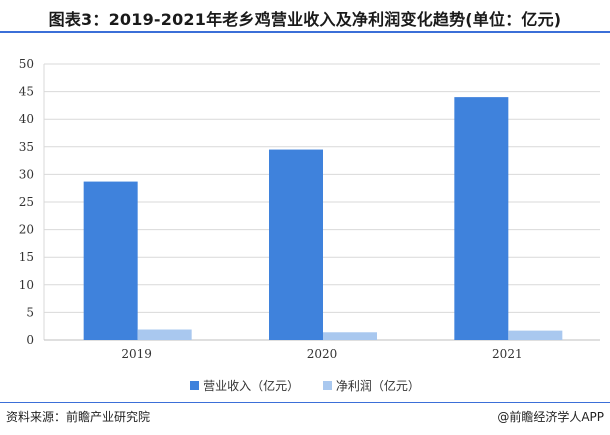 This screenshot has width=610, height=435. Describe the element at coordinates (136, 353) in the screenshot. I see `x-tick-label: 2019` at that location.